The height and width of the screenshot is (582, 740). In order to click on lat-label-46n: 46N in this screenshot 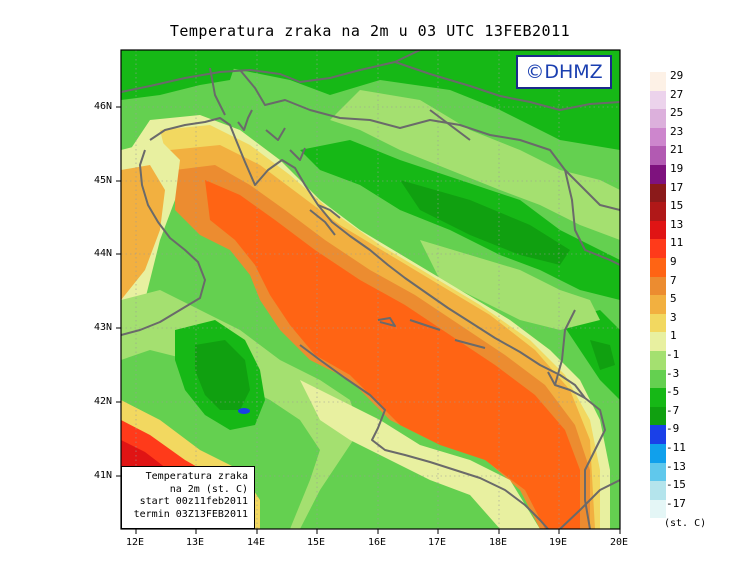, I will do `click(103, 106)`.